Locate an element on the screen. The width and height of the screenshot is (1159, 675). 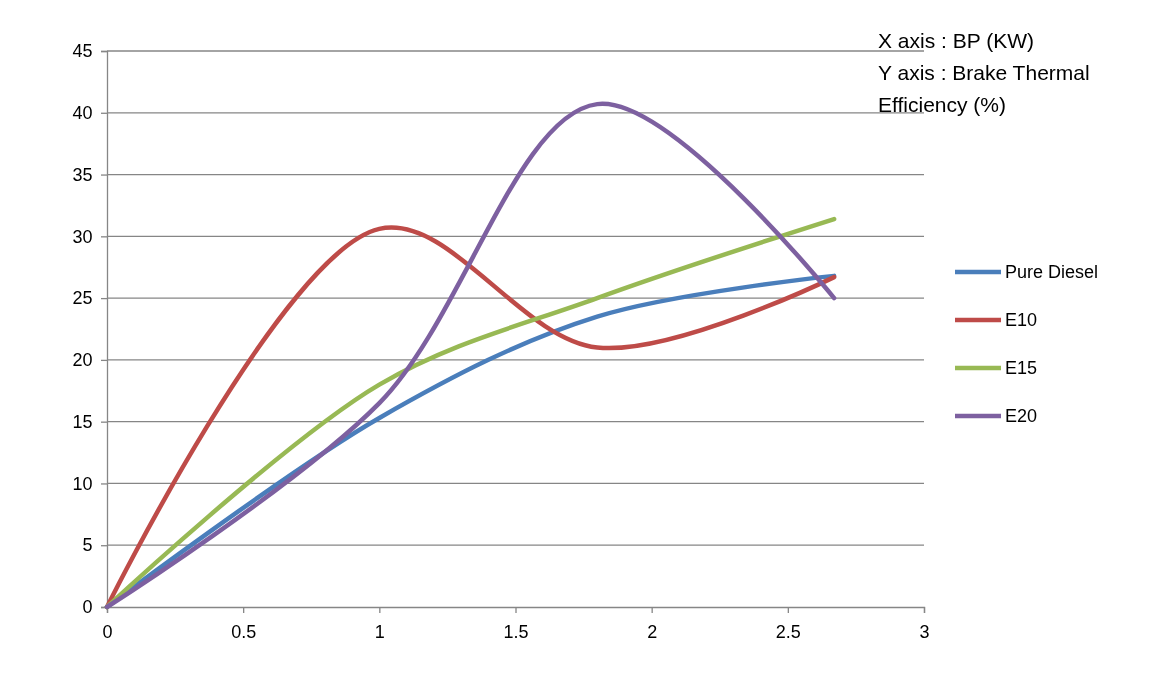
y-tick-label: 25 is located at coordinates (82, 298).